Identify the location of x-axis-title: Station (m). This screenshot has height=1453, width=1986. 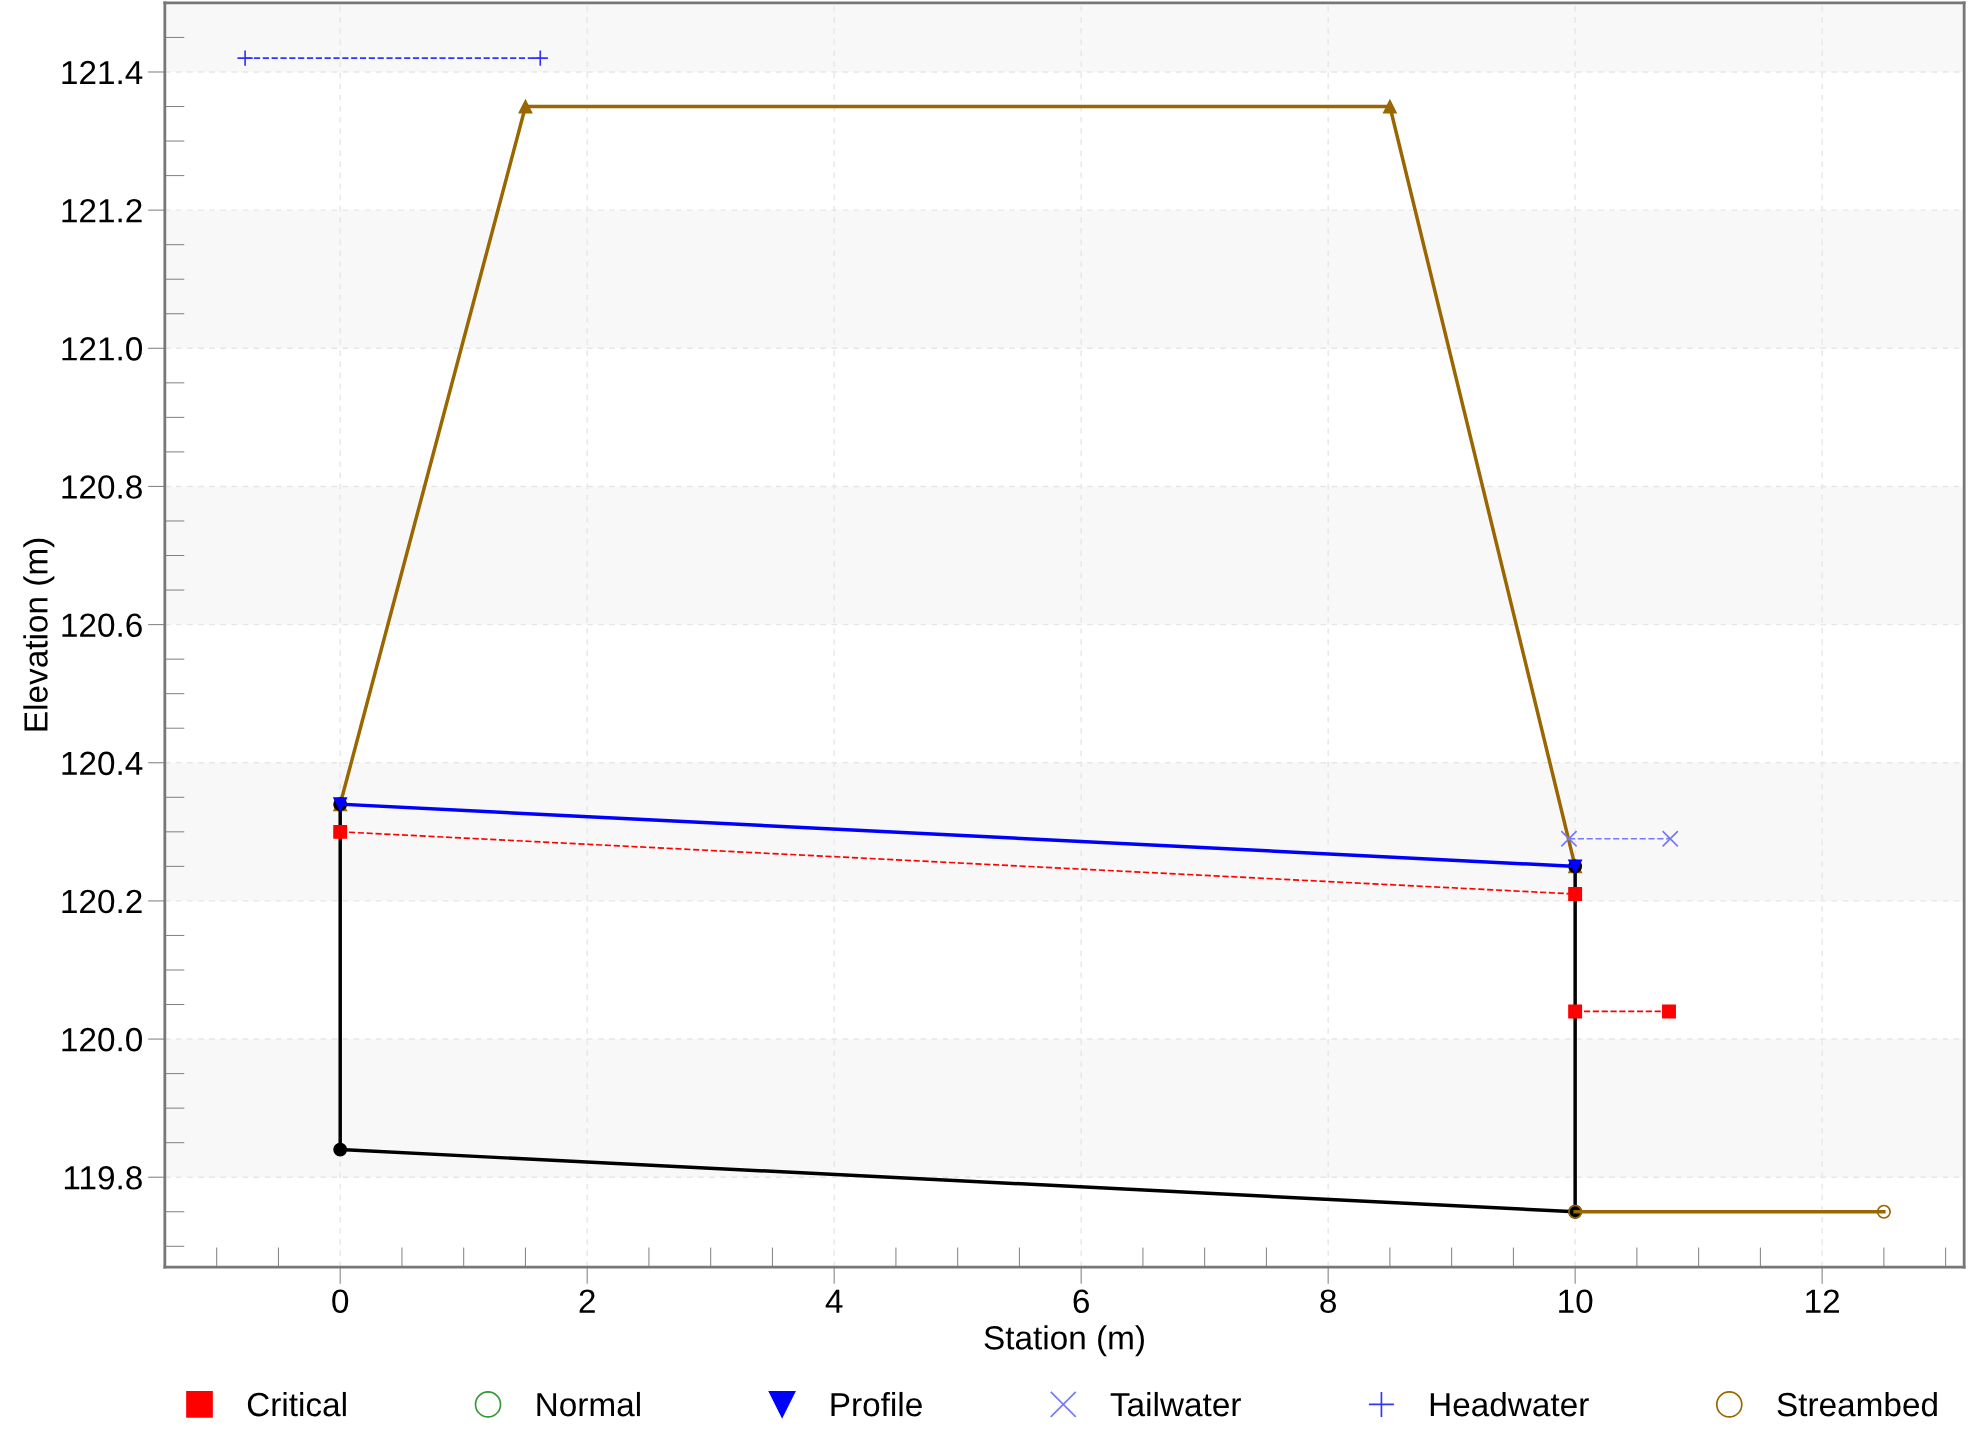
(1064, 1341).